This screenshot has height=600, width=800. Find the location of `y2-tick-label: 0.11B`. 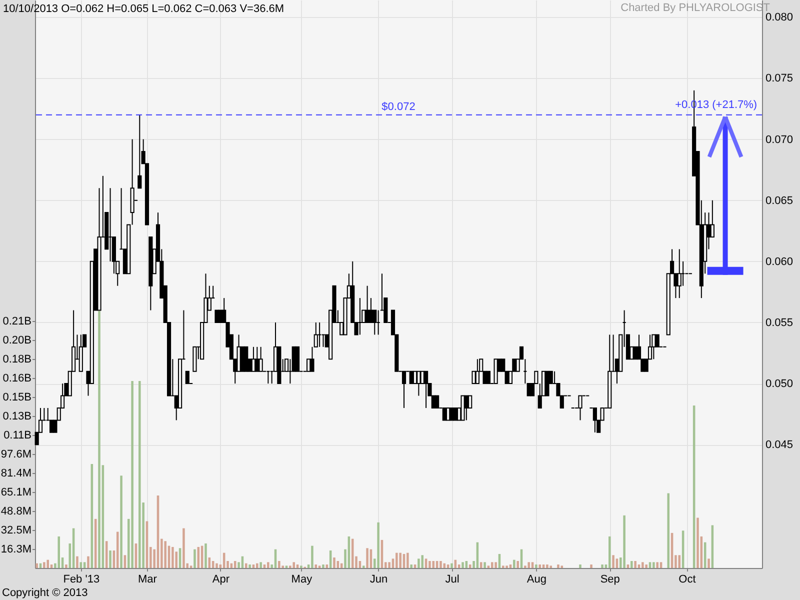

y2-tick-label: 0.11B is located at coordinates (18, 435).